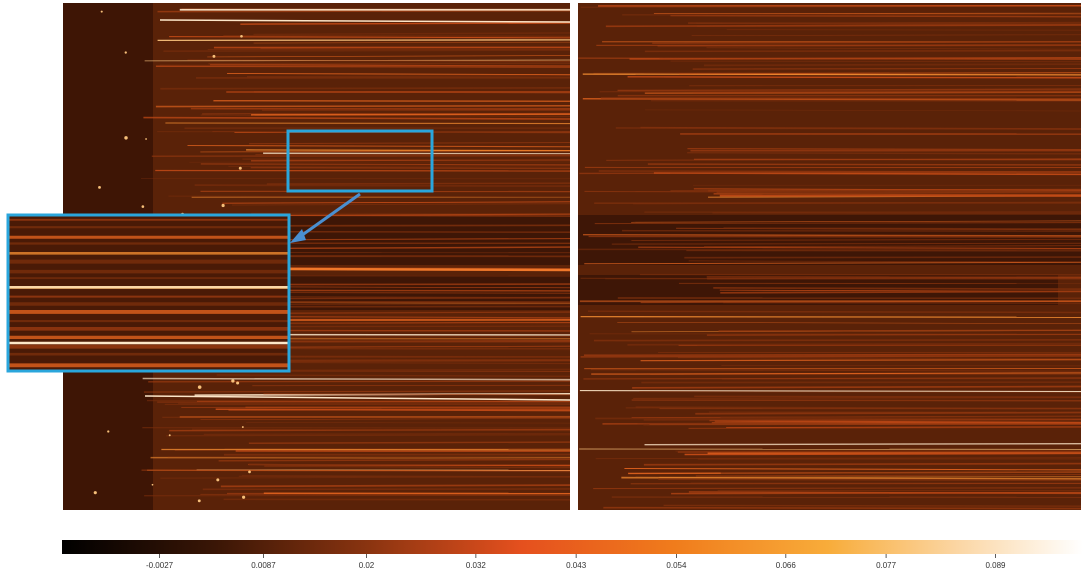  I want to click on inset-image, so click(148, 293).